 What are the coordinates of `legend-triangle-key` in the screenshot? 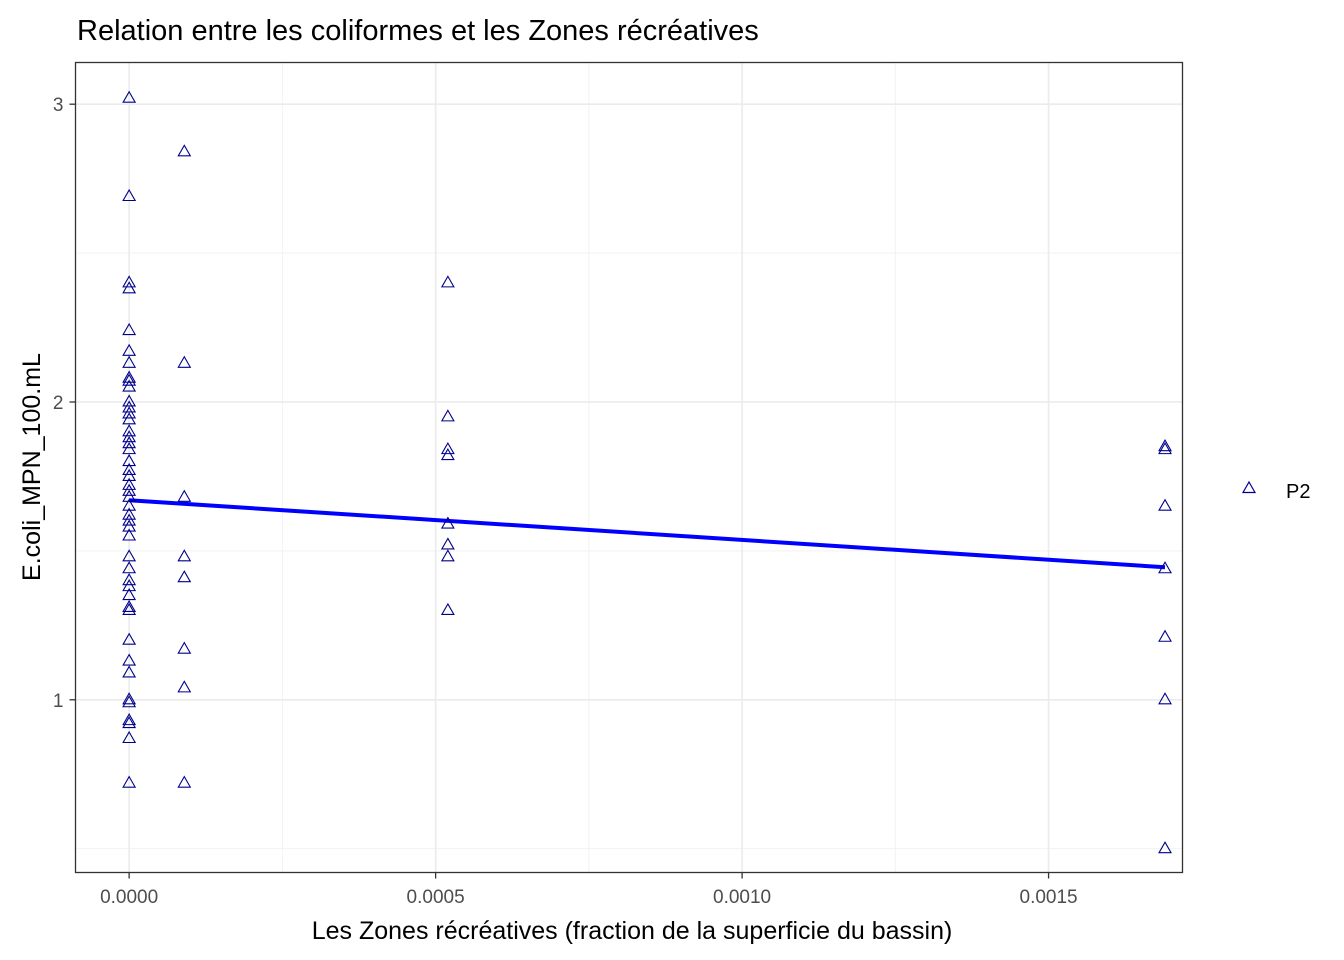 It's located at (1249, 487).